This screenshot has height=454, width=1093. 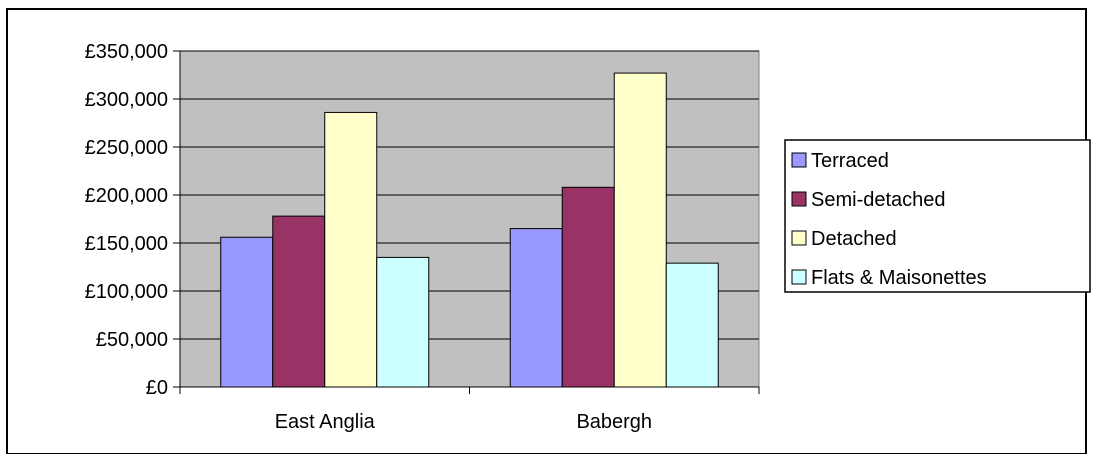 What do you see at coordinates (588, 287) in the screenshot?
I see `bar-semi-detached-babergh` at bounding box center [588, 287].